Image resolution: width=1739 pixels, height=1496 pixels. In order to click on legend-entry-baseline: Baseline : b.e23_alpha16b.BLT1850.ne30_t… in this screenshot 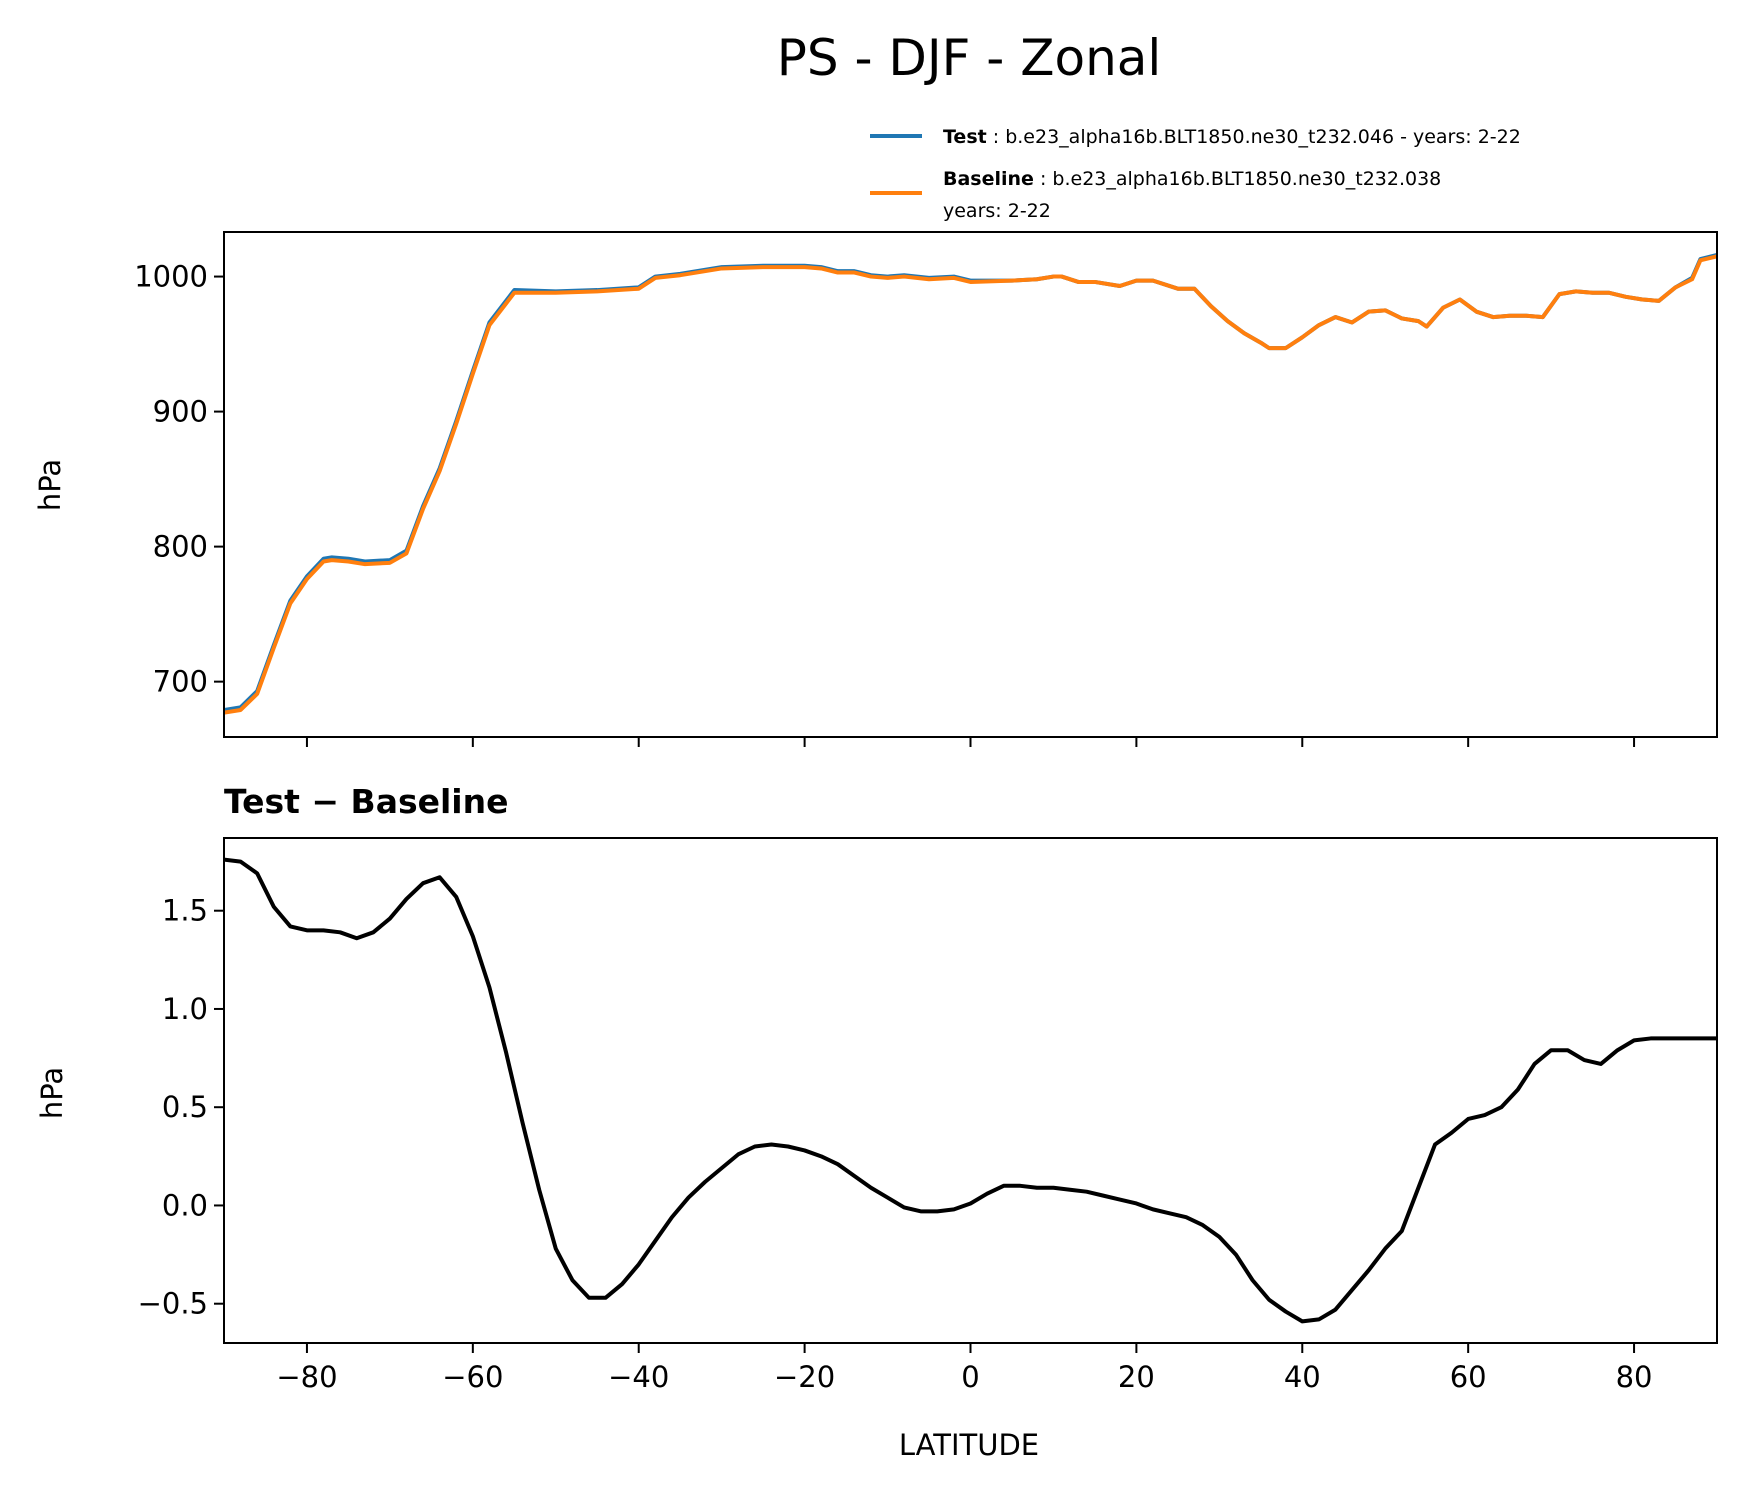, I will do `click(1192, 179)`.